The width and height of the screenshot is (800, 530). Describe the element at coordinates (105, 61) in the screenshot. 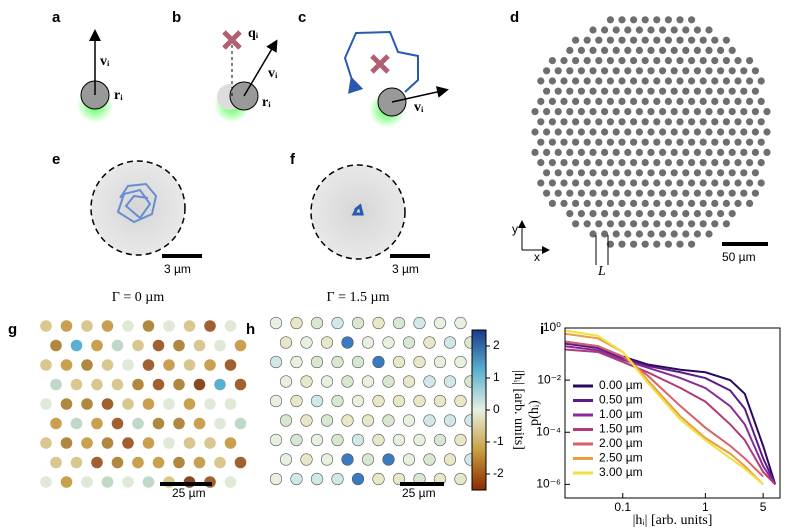

I see `velocity-label: vᵢ` at that location.